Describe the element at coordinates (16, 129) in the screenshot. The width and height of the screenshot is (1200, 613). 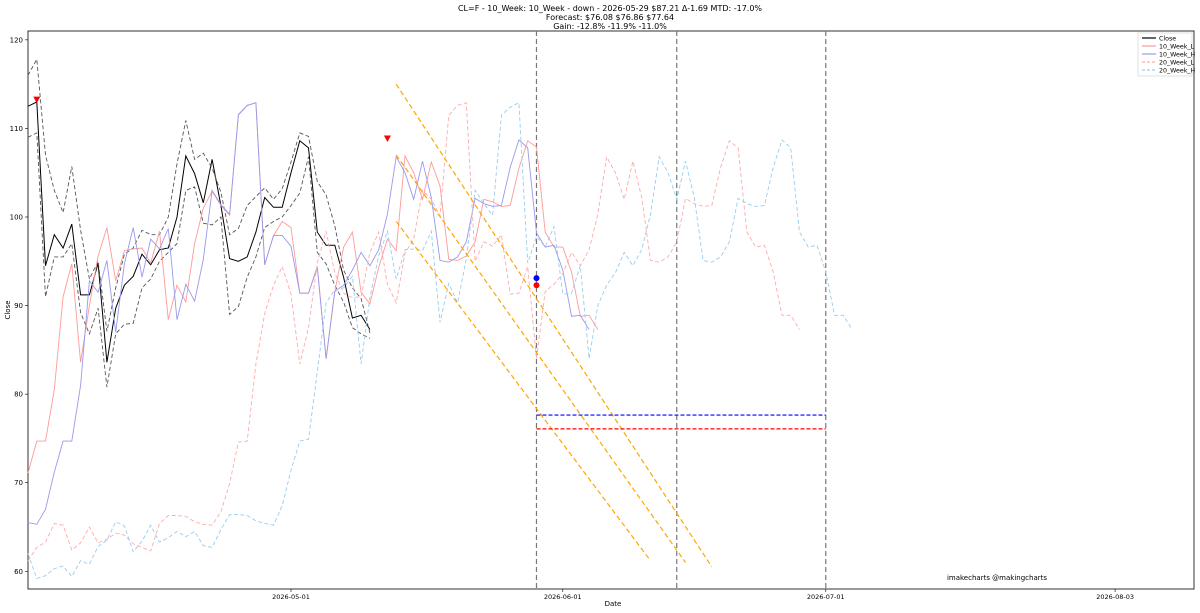
I see `y-tick-label: 110` at that location.